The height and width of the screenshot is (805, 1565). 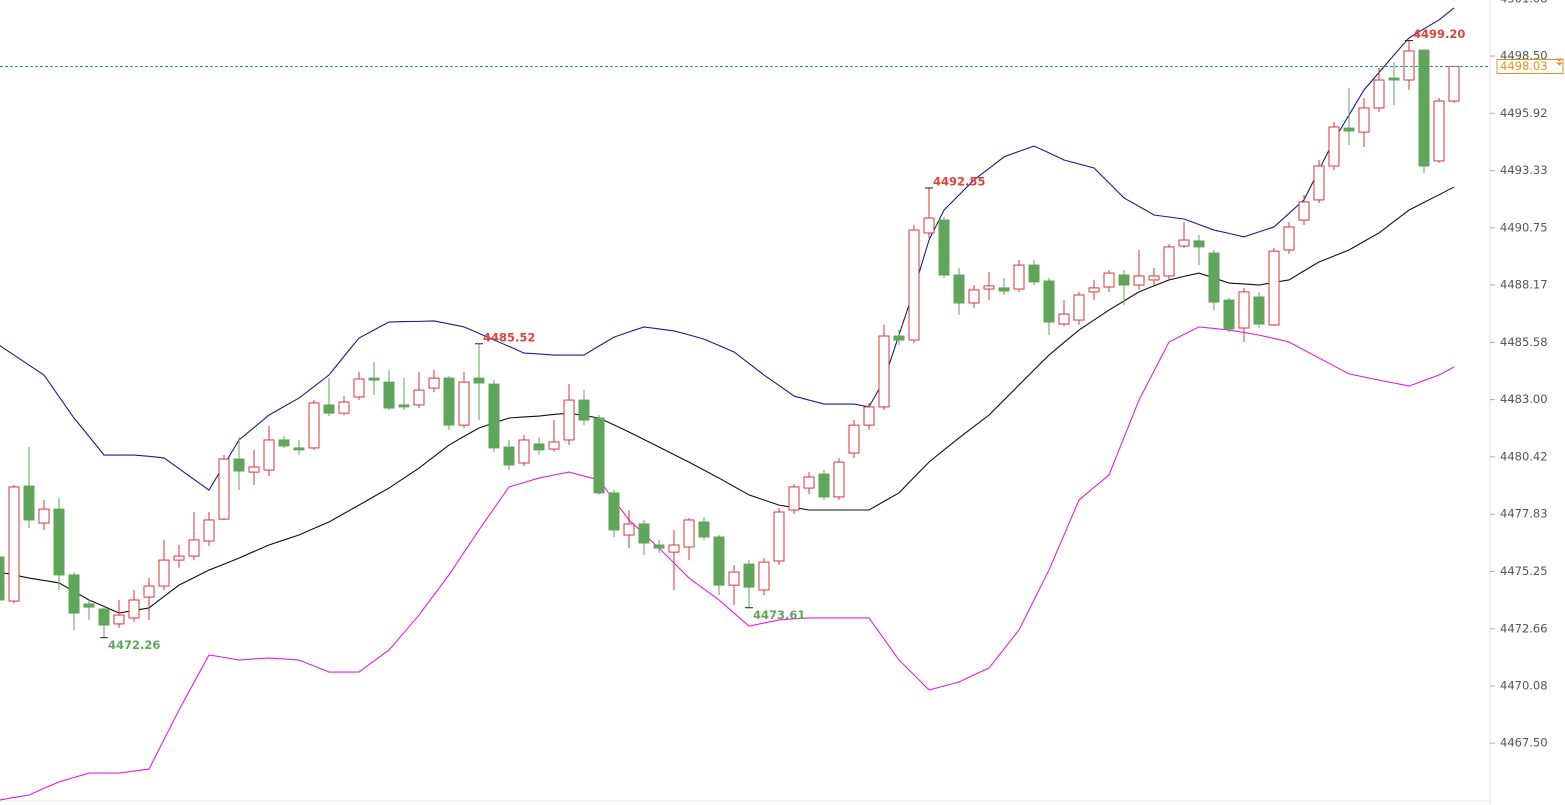 What do you see at coordinates (1524, 685) in the screenshot?
I see `y-tick-label: 4470.08` at bounding box center [1524, 685].